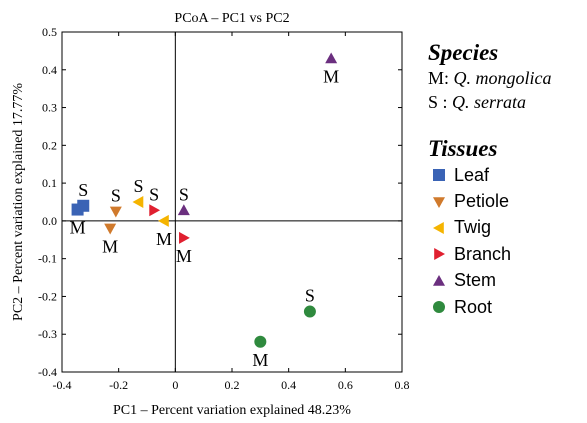 The height and width of the screenshot is (423, 587). Describe the element at coordinates (62, 385) in the screenshot. I see `x-tick-label: -0.4` at that location.